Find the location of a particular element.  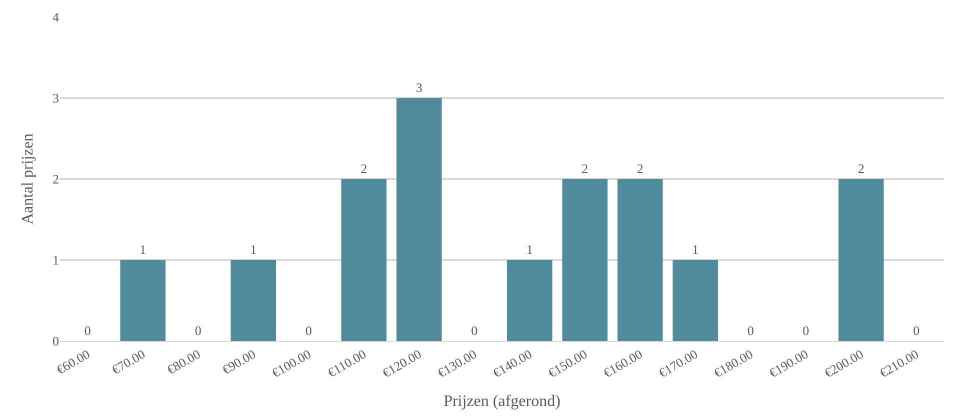

y-axis-title: Aantal prijzen is located at coordinates (27, 179).